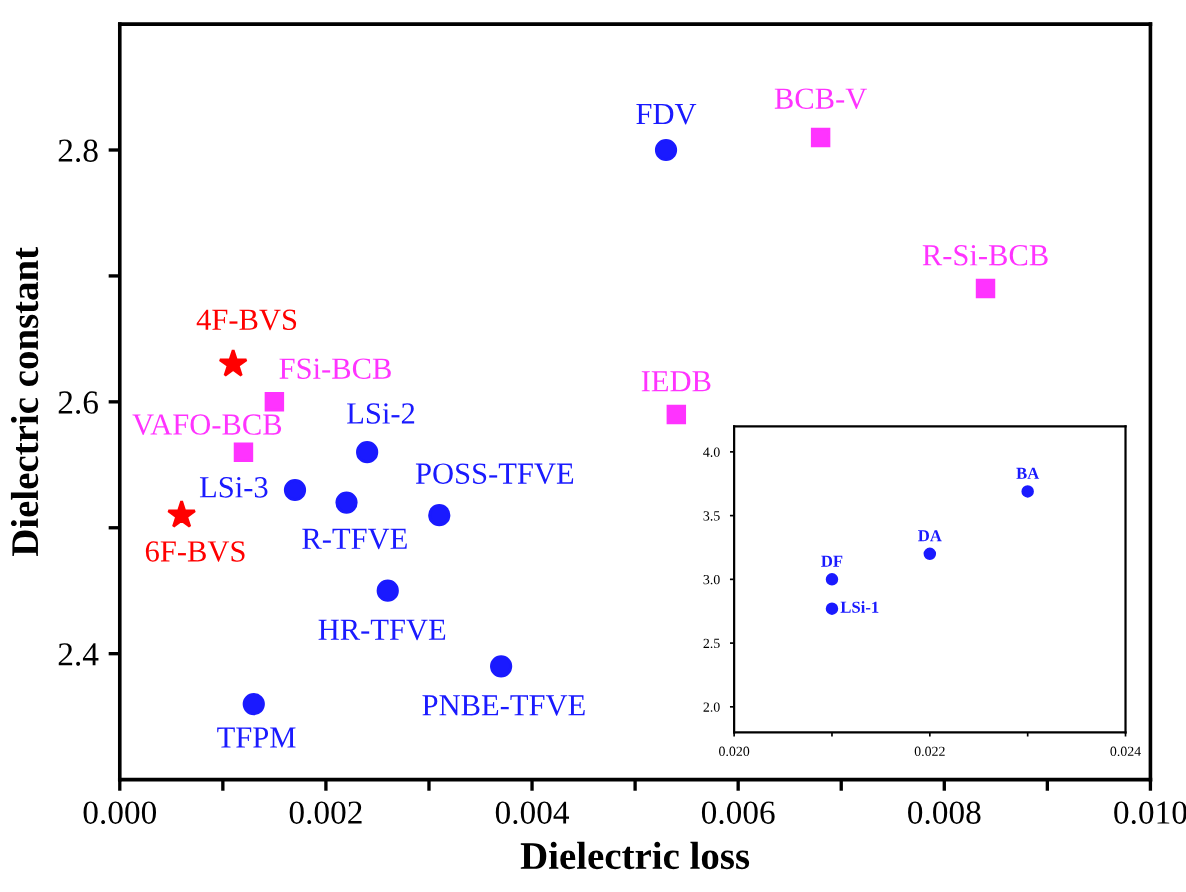  Describe the element at coordinates (195, 551) in the screenshot. I see `annotation: 6F-BVS` at that location.